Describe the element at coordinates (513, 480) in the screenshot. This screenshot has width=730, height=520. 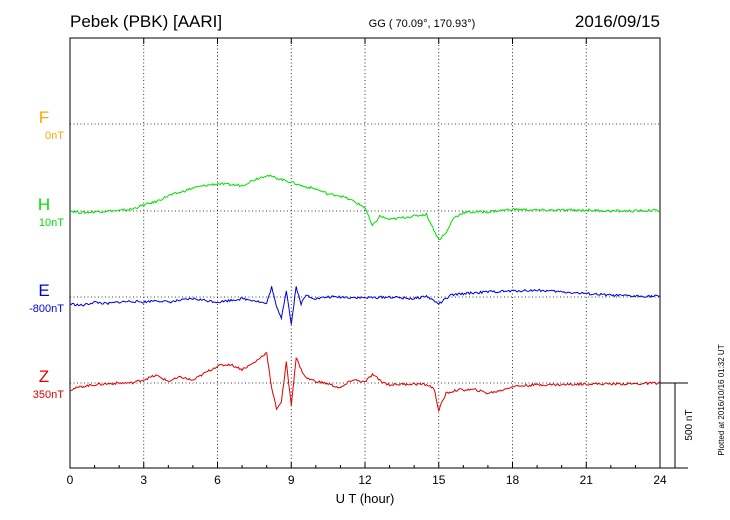
I see `x-tick-label: 18` at that location.